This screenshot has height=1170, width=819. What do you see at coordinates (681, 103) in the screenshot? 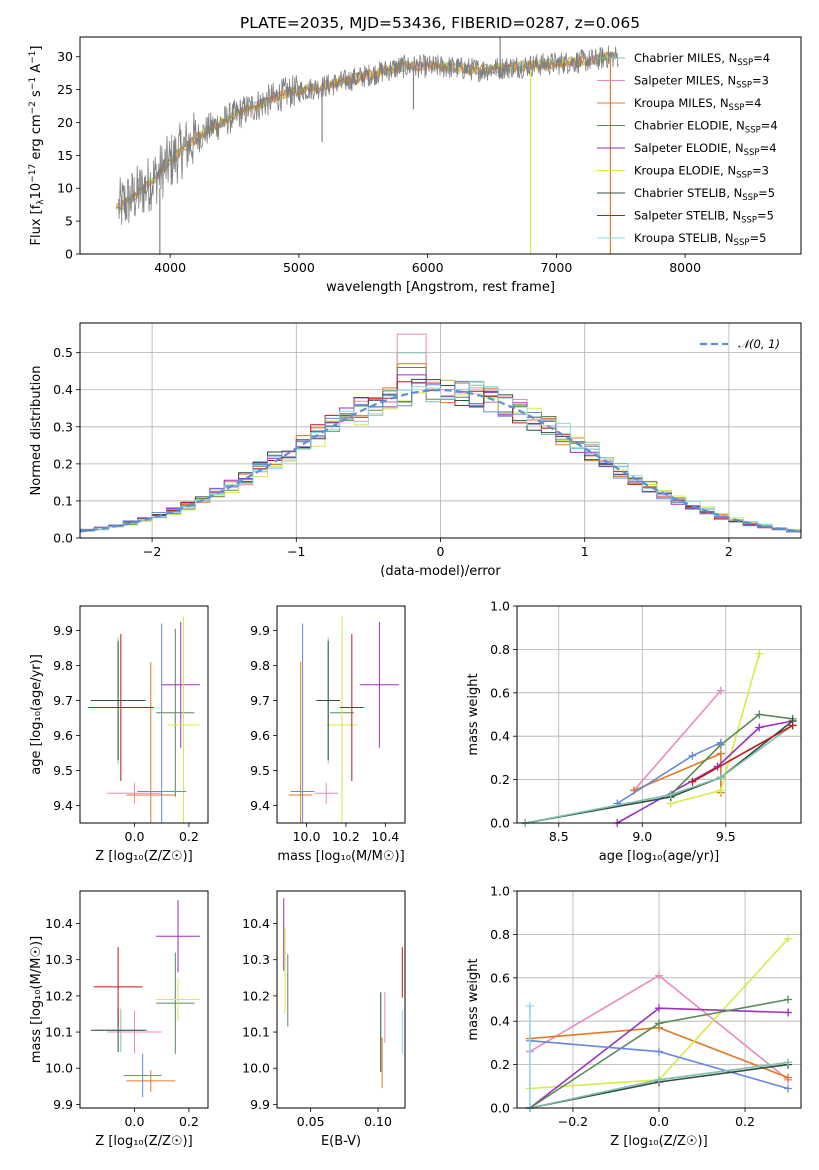
I see `legend-label: Kroupa MILES, N` at bounding box center [681, 103].